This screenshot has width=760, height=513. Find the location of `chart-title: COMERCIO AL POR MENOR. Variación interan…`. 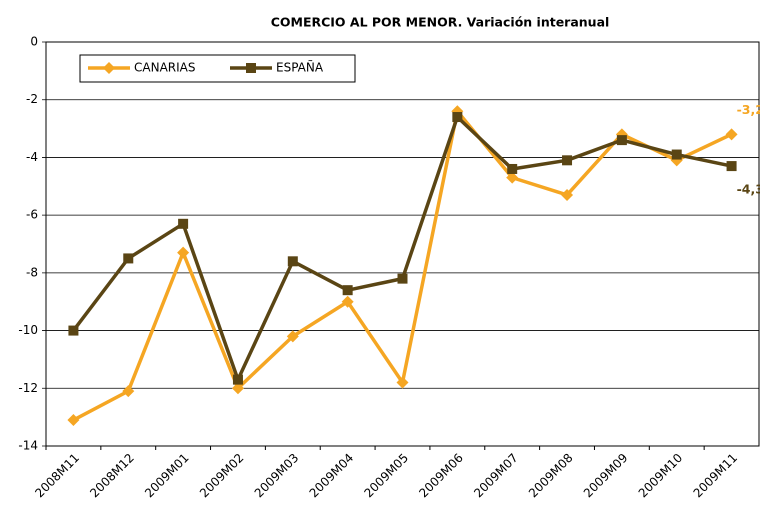

chart-title: COMERCIO AL POR MENOR. Variación interan… is located at coordinates (440, 22).